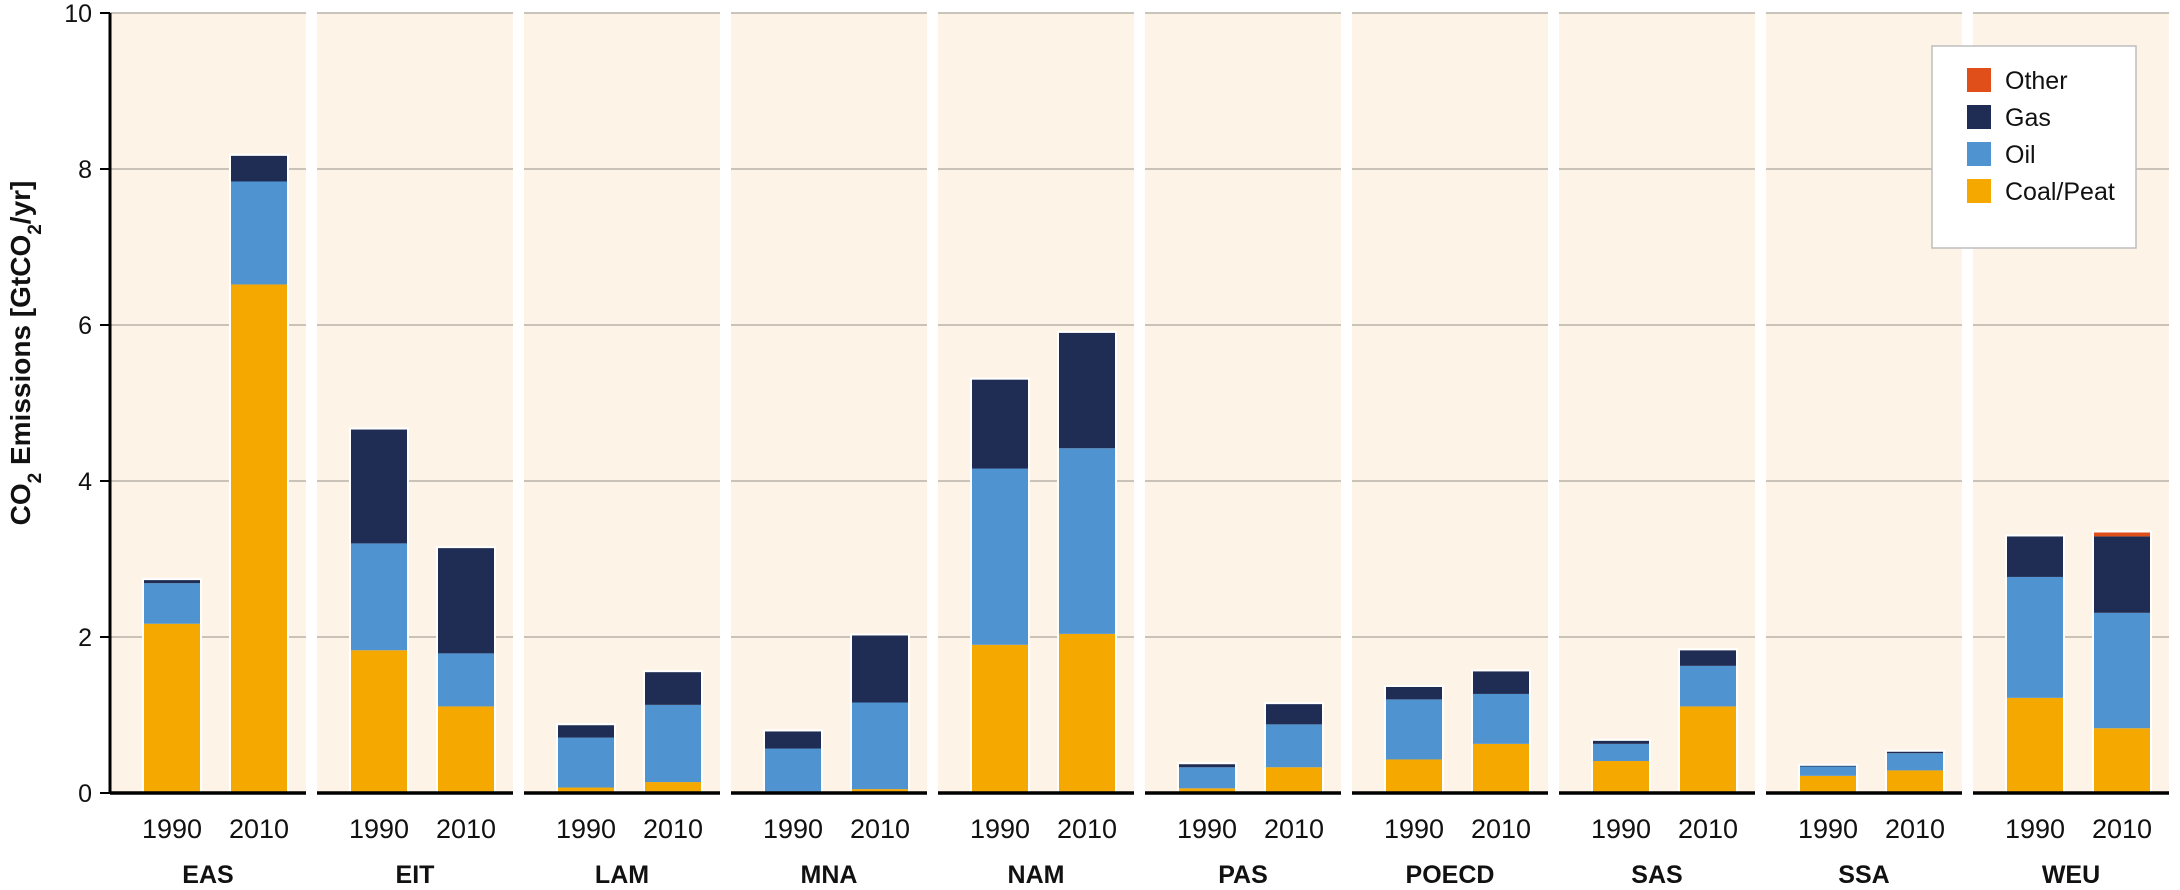 The width and height of the screenshot is (2180, 890). I want to click on region-label: SAS, so click(1656, 875).